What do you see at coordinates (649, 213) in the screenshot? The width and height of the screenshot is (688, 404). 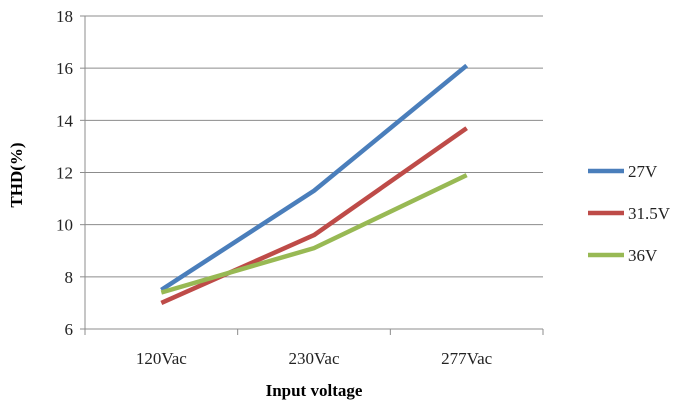 I see `legend-label: 31.5V` at bounding box center [649, 213].